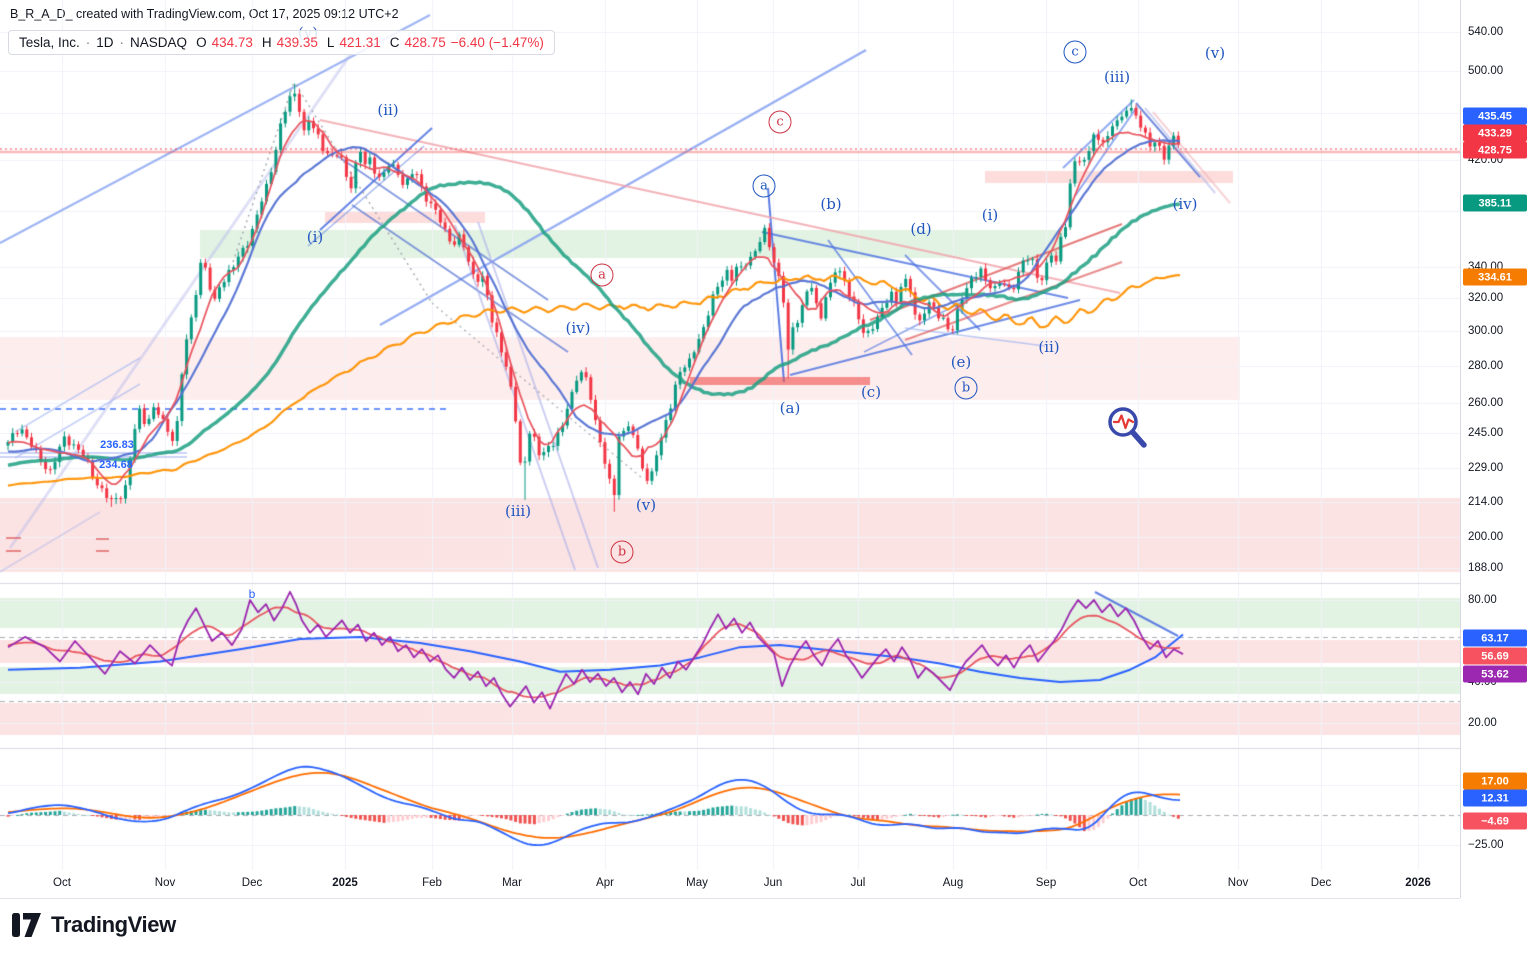 This screenshot has width=1532, height=957. Describe the element at coordinates (330, 42) in the screenshot. I see `low-prefix: L` at that location.